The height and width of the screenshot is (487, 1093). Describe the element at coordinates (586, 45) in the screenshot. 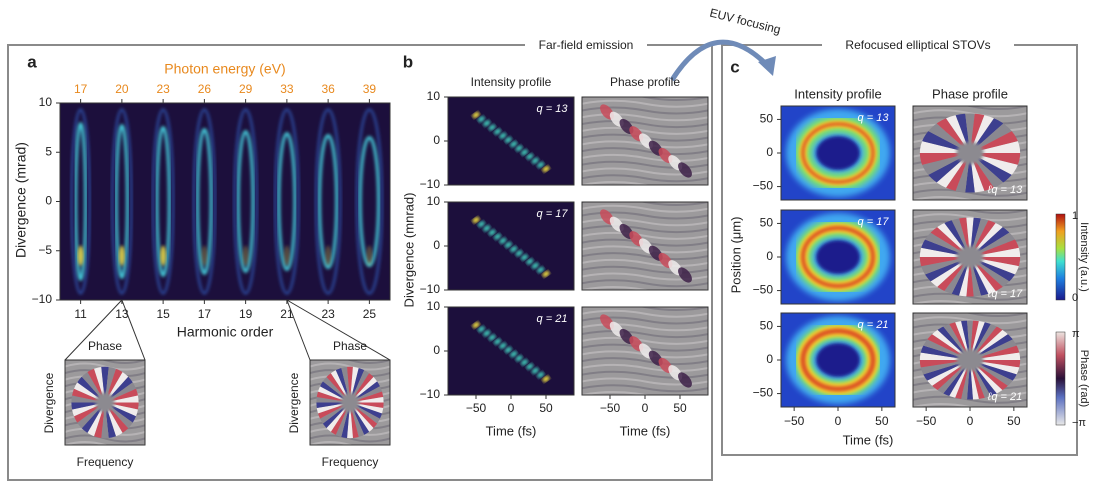

I see `section-header: Far-field emission` at that location.